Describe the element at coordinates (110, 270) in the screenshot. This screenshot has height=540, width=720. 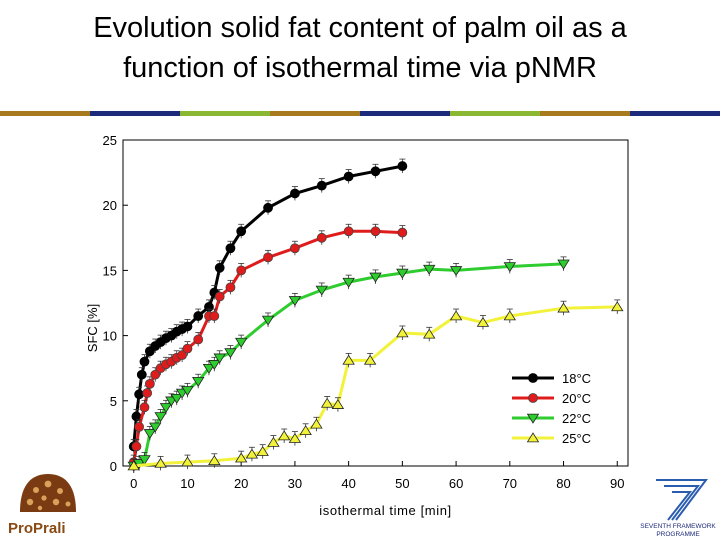
I see `y-tick-label: 15` at that location.